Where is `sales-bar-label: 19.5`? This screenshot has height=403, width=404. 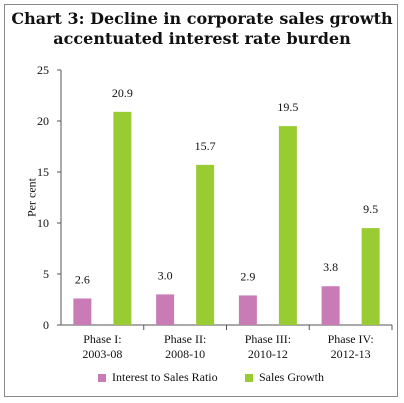
sales-bar-label: 19.5 is located at coordinates (287, 107).